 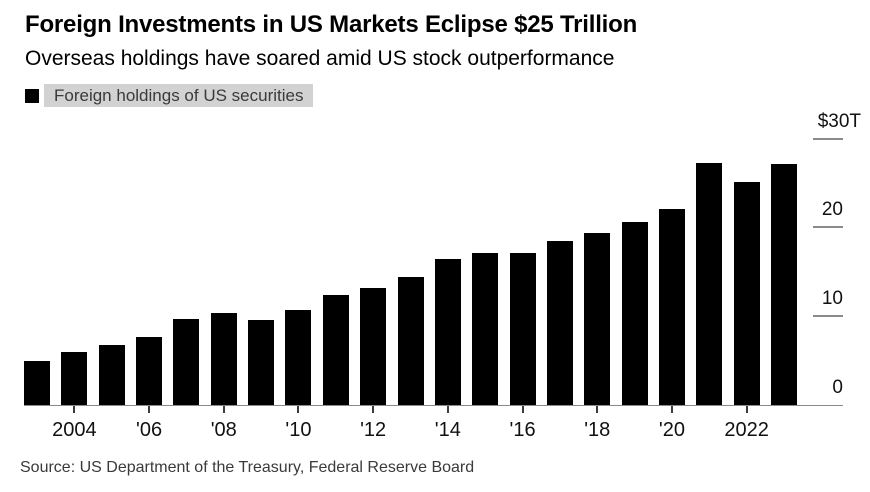 What do you see at coordinates (335, 349) in the screenshot?
I see `bar-2011` at bounding box center [335, 349].